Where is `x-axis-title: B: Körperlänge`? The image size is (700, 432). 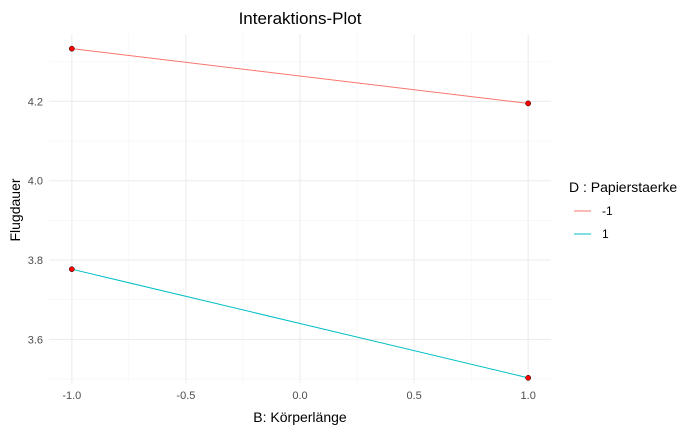 x-axis-title: B: Körperlänge is located at coordinates (300, 417).